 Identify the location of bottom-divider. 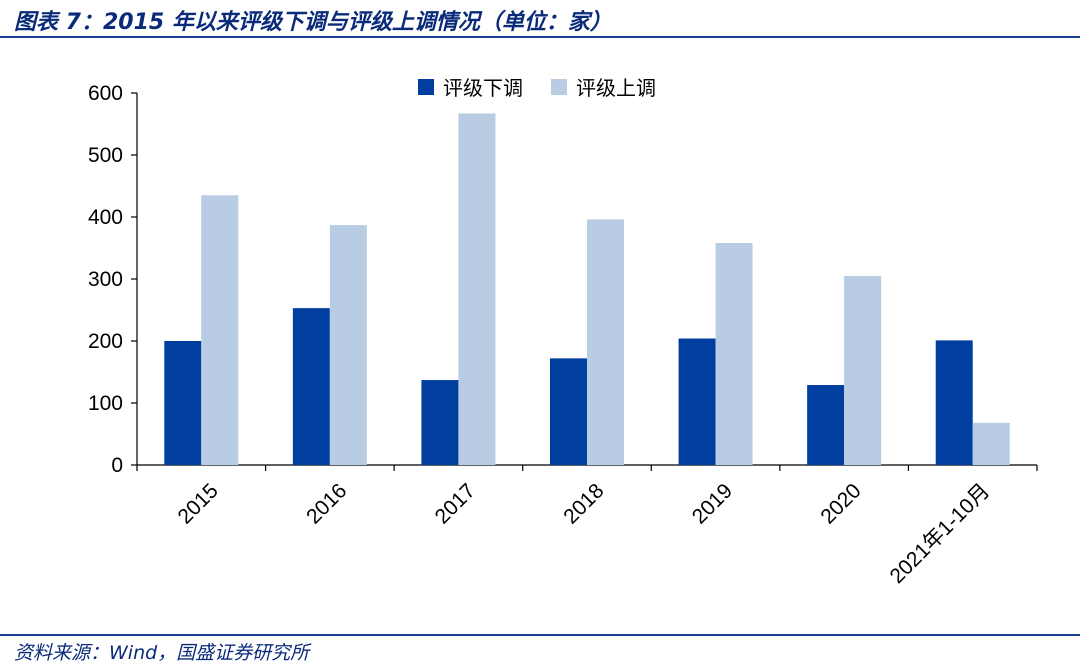
(540, 635).